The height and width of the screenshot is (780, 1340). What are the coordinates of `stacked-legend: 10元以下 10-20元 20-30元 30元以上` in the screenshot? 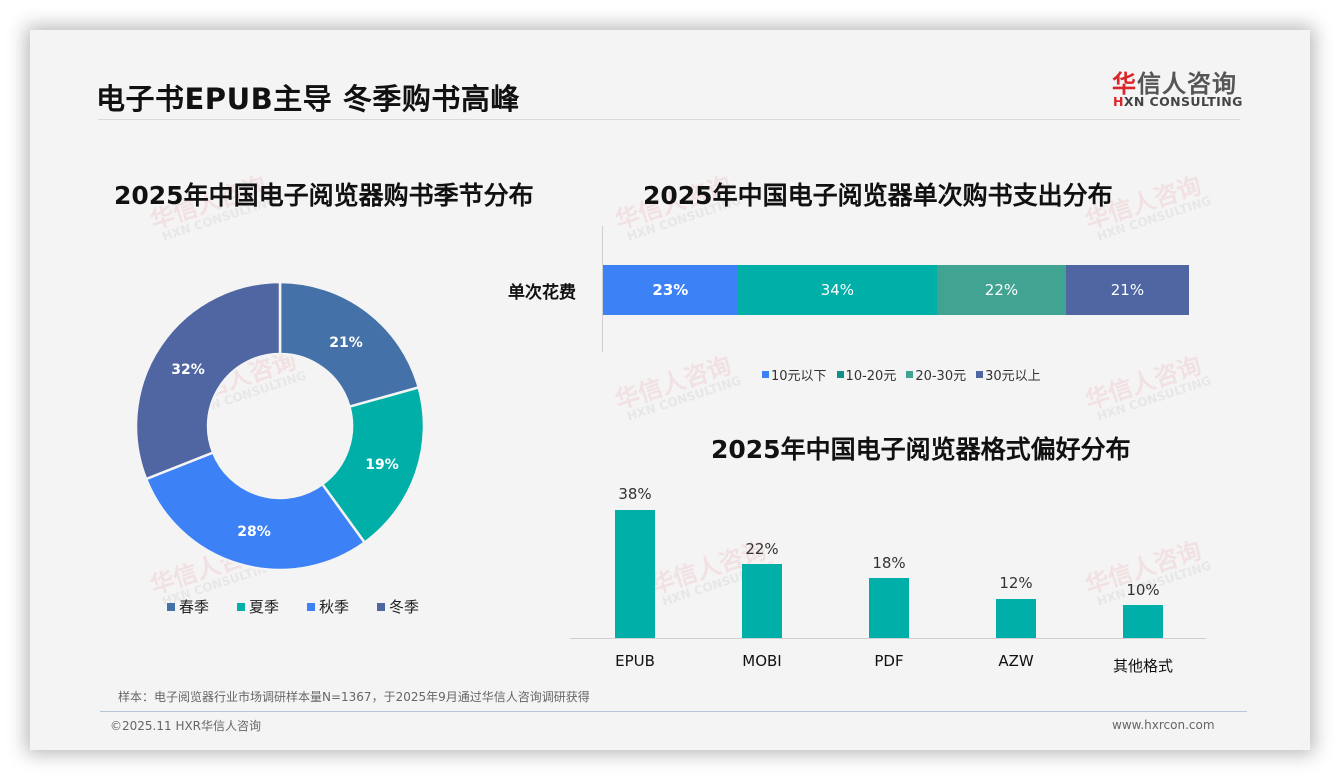 It's located at (906, 374).